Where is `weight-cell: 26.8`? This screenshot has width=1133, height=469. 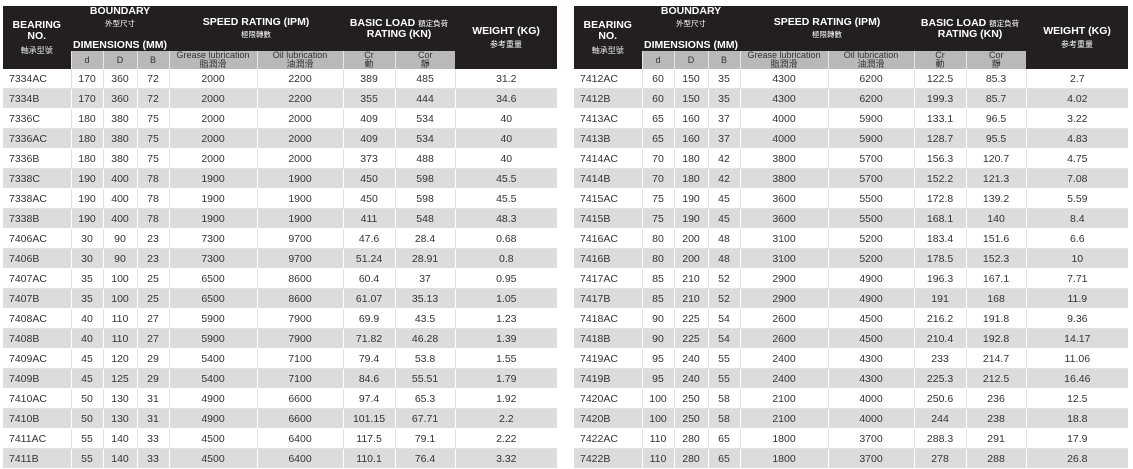
weight-cell: 26.8 is located at coordinates (1077, 458).